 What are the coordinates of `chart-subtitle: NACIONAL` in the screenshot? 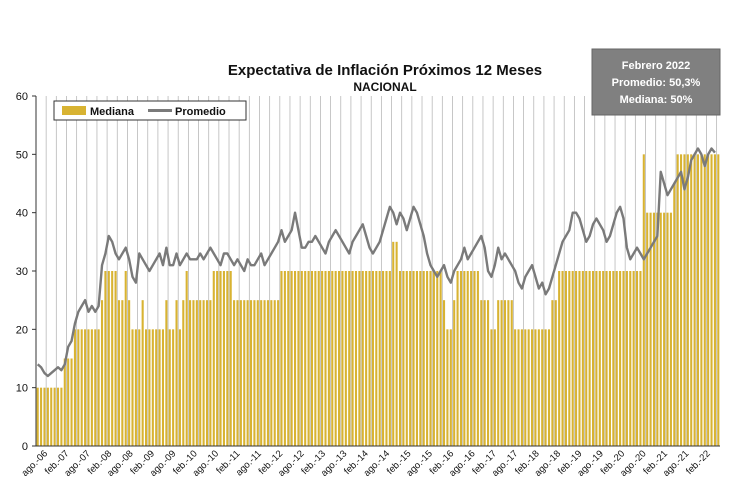 It's located at (384, 87).